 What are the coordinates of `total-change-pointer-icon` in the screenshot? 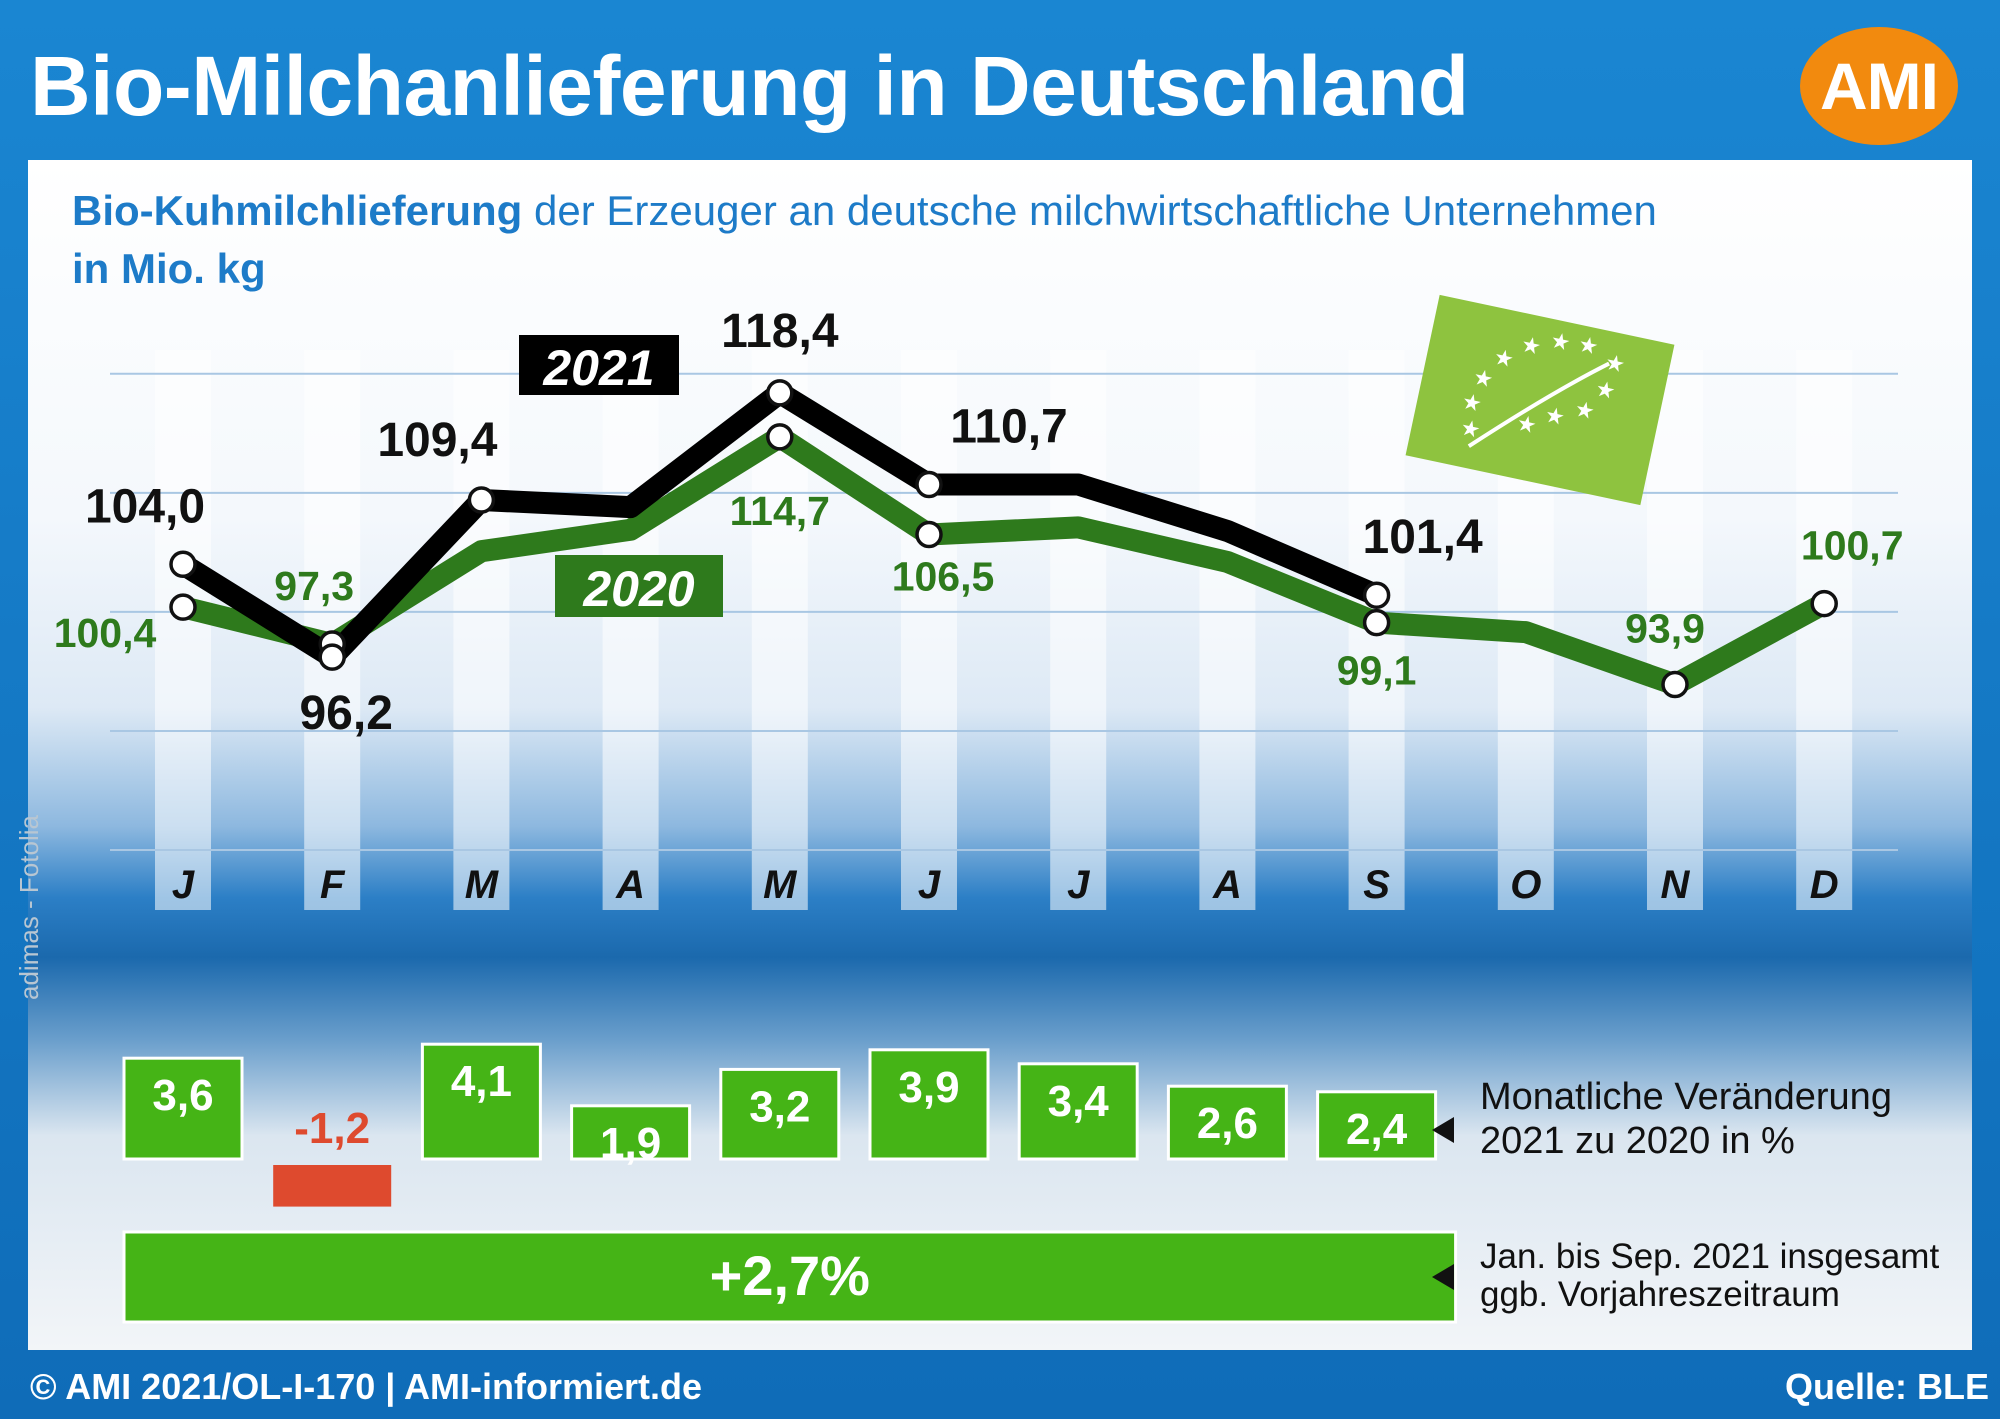 It's located at (1443, 1277).